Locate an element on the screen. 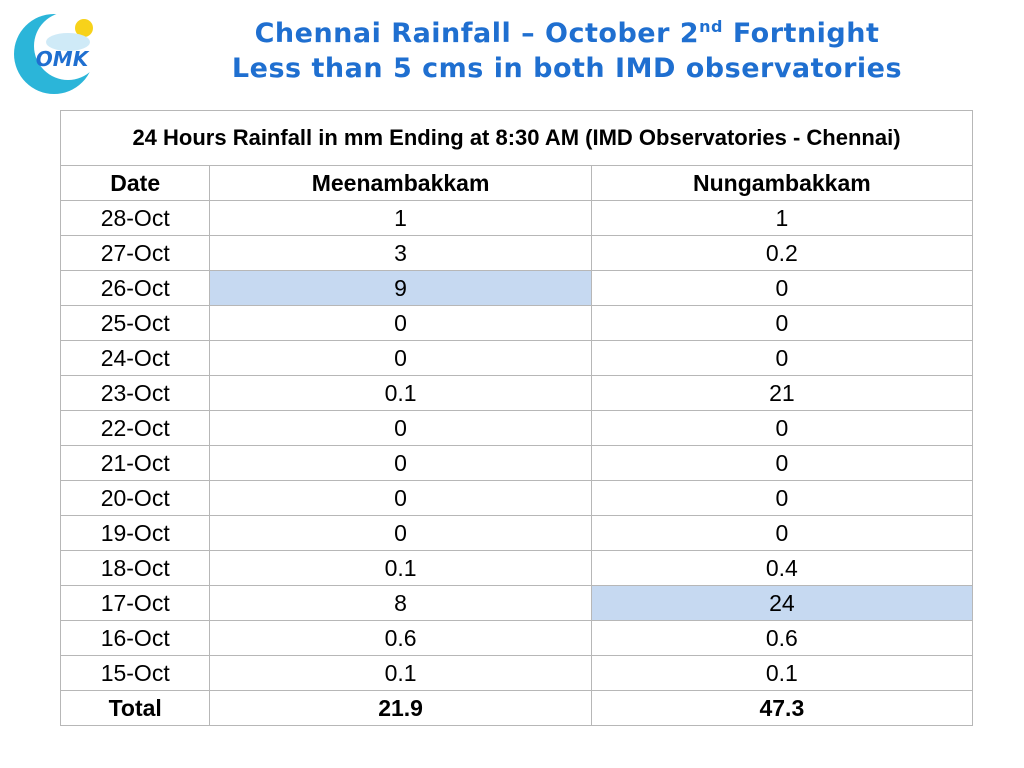  rainfall-cell: 9 is located at coordinates (400, 288).